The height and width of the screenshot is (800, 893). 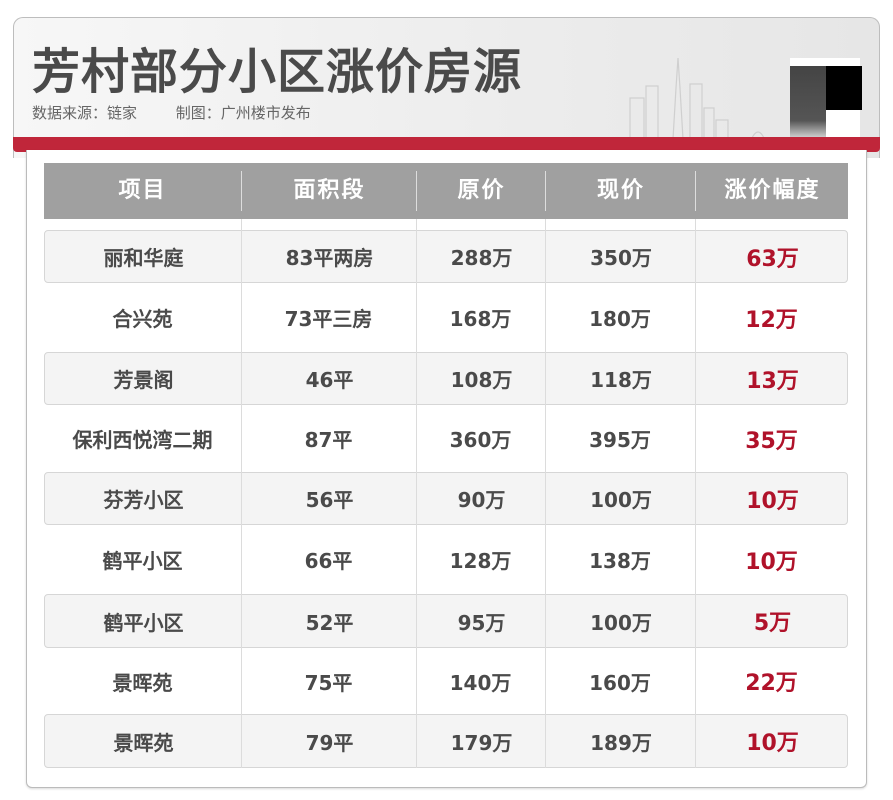 I want to click on data-source: 数据来源：链家, so click(x=85, y=113).